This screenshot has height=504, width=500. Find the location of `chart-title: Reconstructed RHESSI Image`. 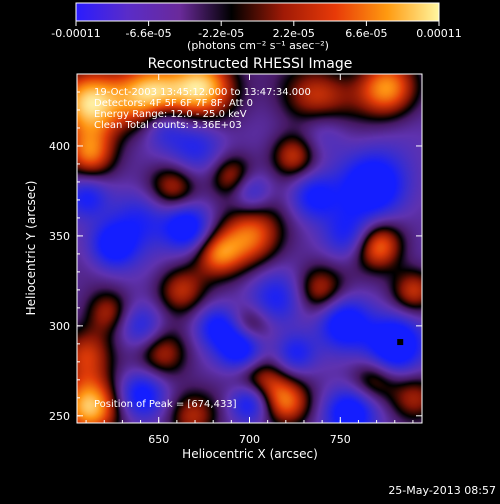

chart-title: Reconstructed RHESSI Image is located at coordinates (250, 64).